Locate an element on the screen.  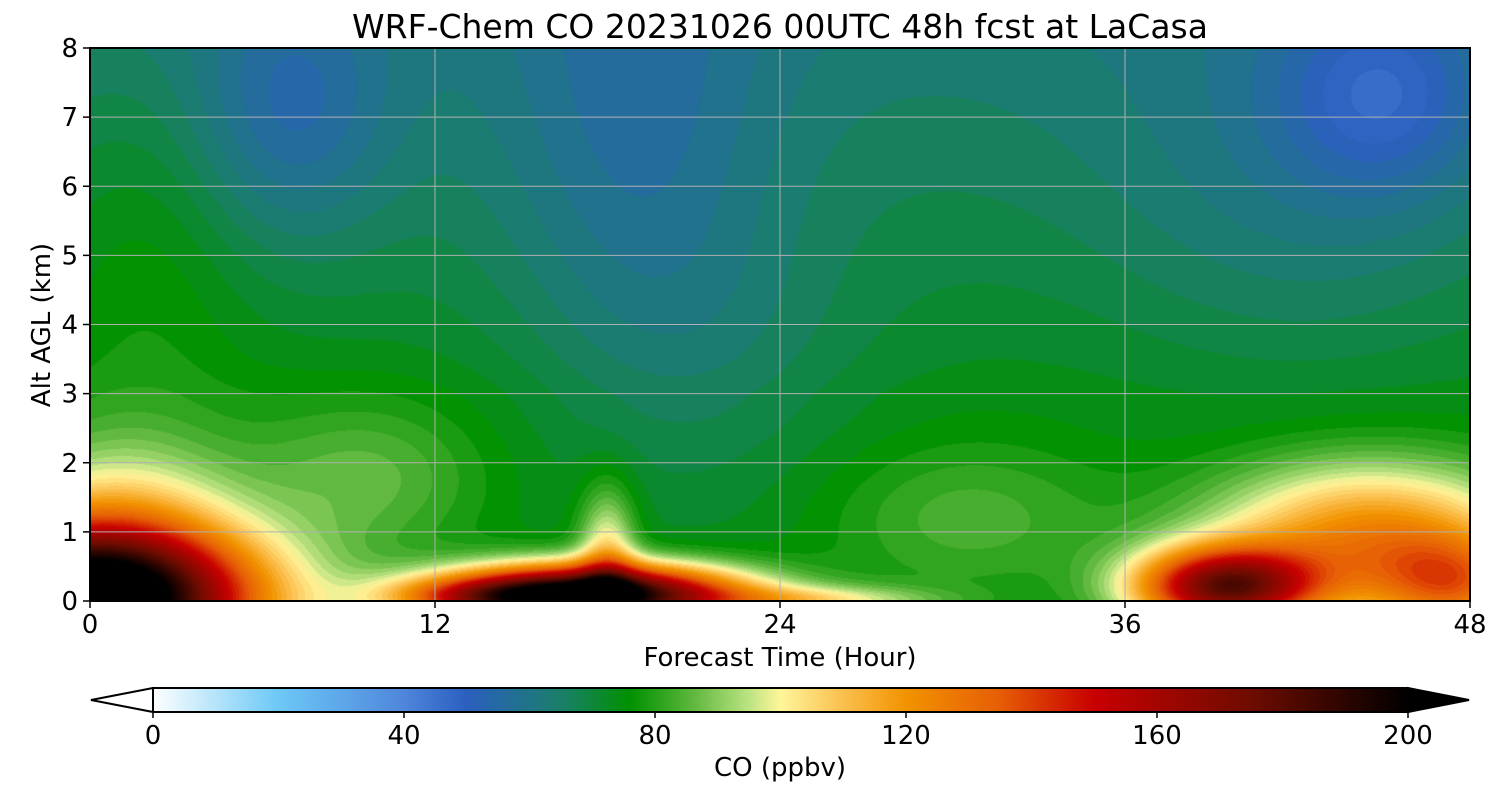
colorbar-tick-label: 80 is located at coordinates (654, 736).